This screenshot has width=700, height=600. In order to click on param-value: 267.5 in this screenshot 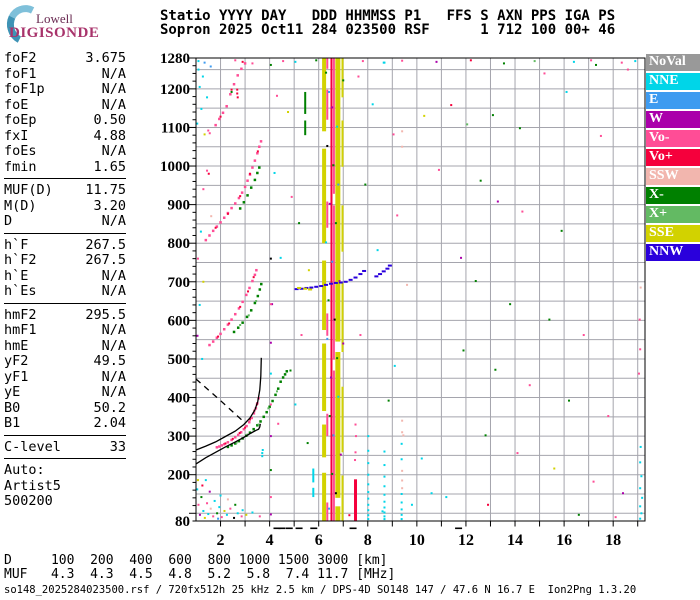, I will do `click(105, 260)`.